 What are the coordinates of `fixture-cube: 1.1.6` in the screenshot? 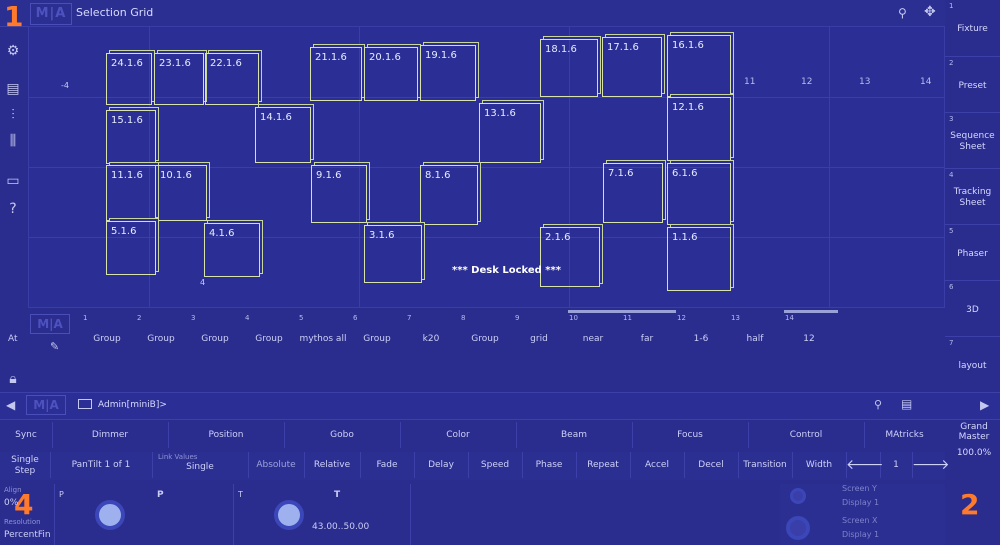 It's located at (699, 259).